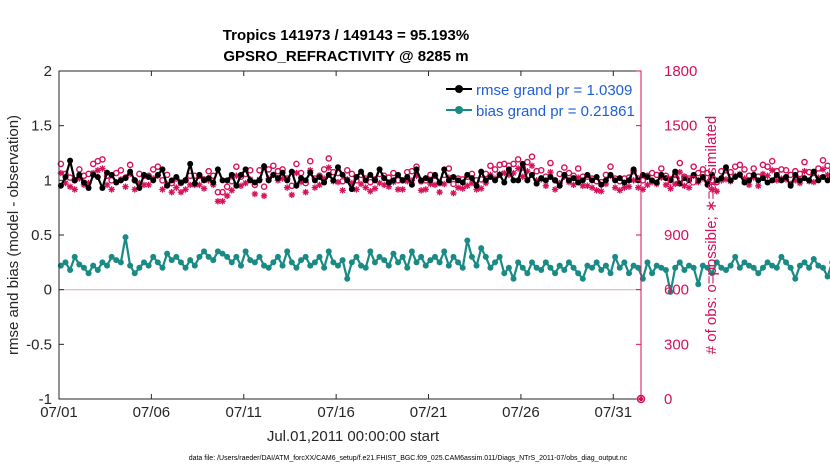 This screenshot has height=470, width=830. I want to click on x-axis-label: Jul.01,2011 00:00:00 start, so click(353, 436).